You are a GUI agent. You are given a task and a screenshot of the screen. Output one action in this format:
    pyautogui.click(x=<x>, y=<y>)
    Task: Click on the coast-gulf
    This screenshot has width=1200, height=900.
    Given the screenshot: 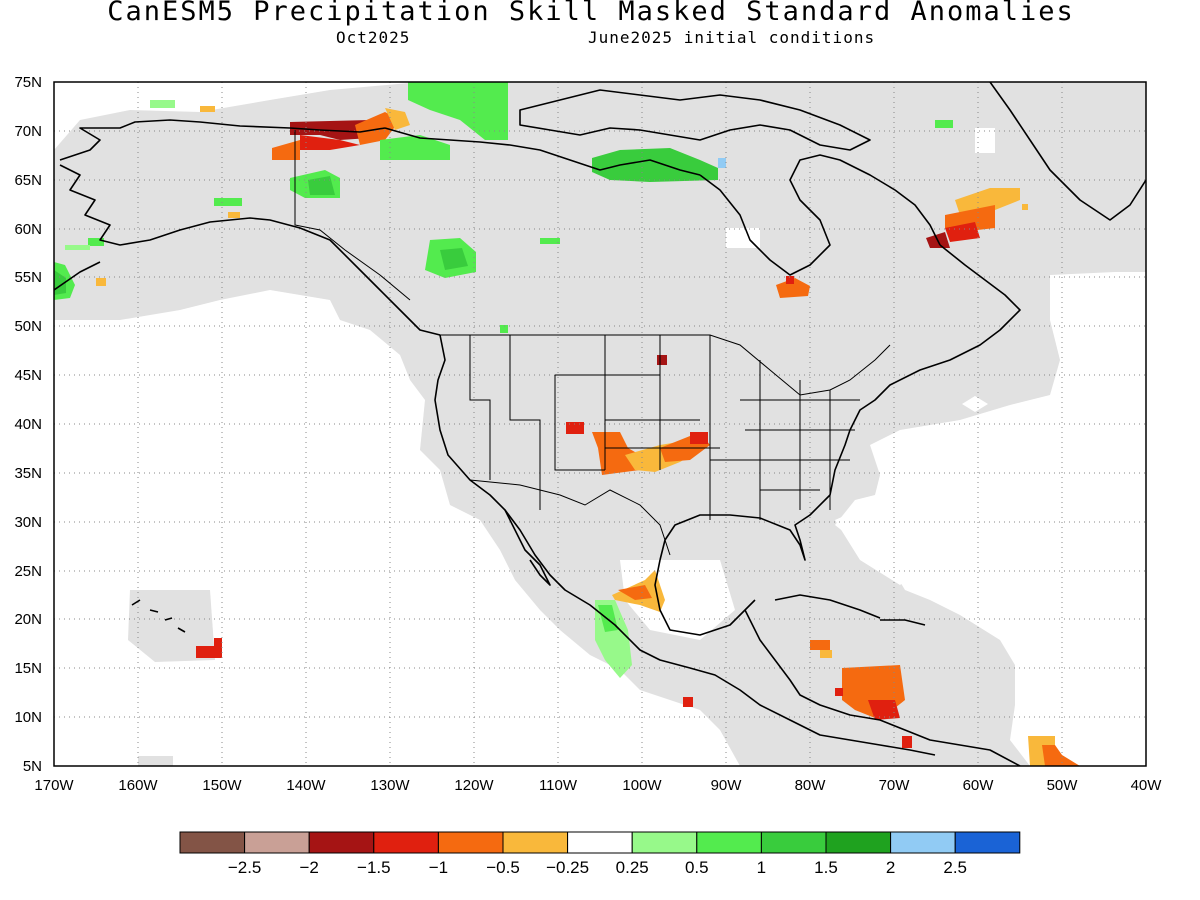 What is the action you would take?
    pyautogui.click(x=755, y=495)
    